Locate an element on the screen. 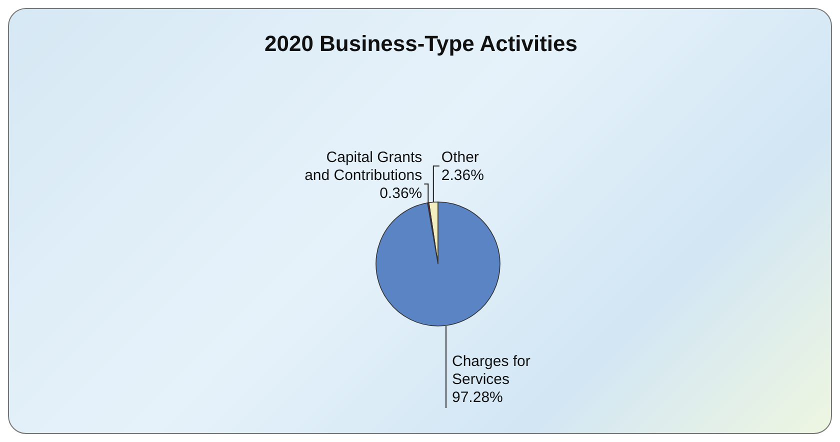  slice-label: Capital Grants and Contributions is located at coordinates (363, 166).